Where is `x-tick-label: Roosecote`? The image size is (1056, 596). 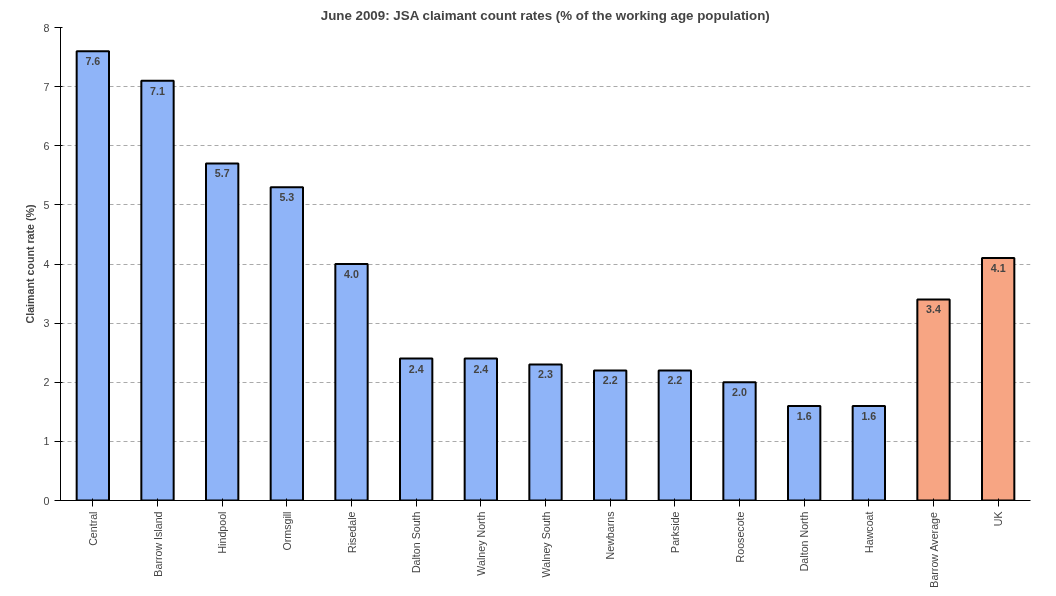 x-tick-label: Roosecote is located at coordinates (739, 537).